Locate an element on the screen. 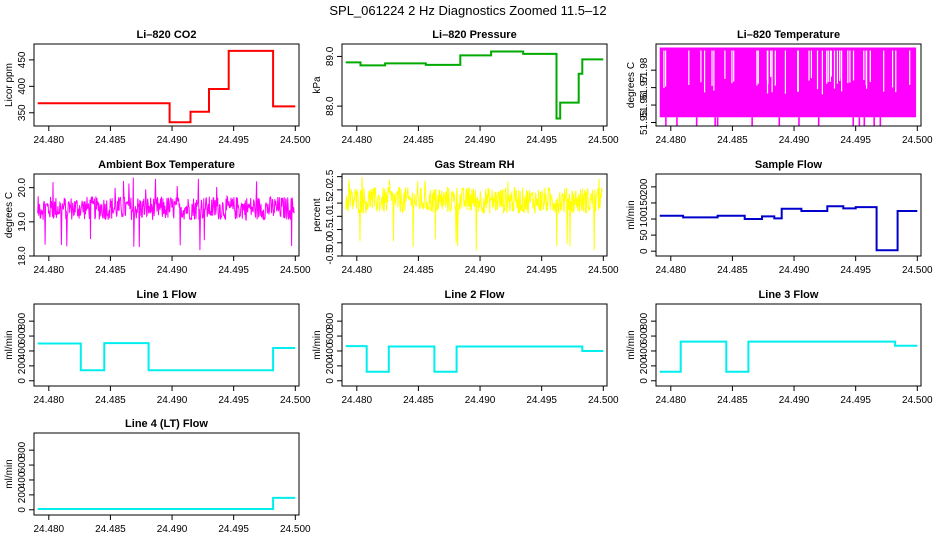  y-tick-label: 89.0 is located at coordinates (330, 56).